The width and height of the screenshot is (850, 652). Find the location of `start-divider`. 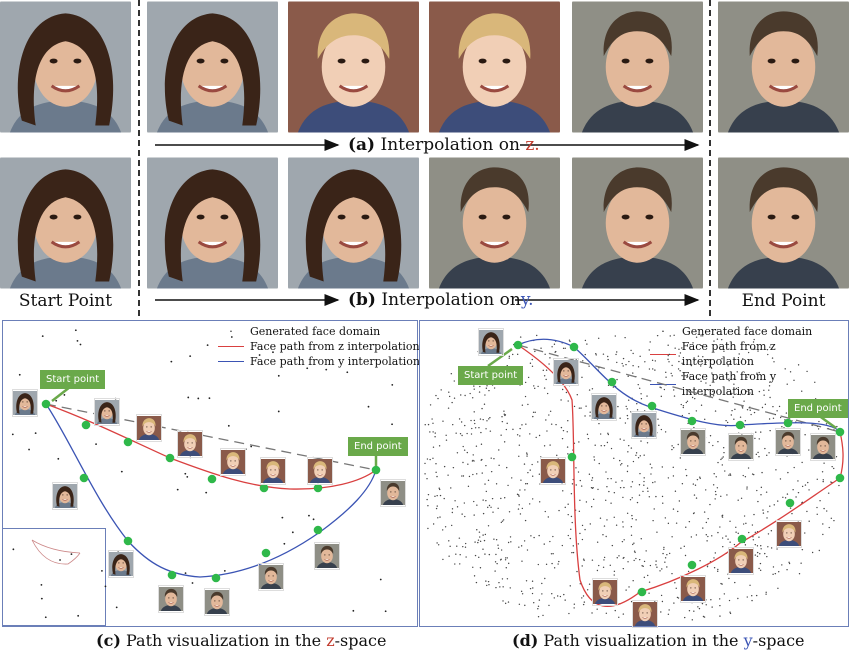

start-divider is located at coordinates (139, 158).